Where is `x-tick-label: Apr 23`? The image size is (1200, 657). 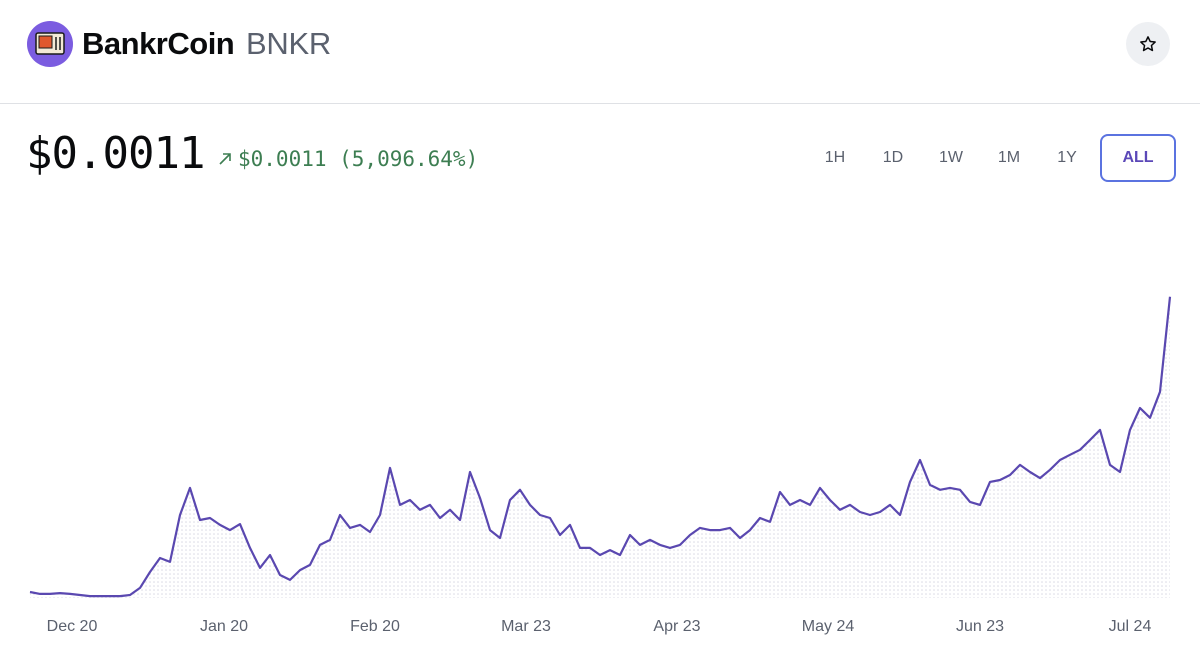 x-tick-label: Apr 23 is located at coordinates (676, 626).